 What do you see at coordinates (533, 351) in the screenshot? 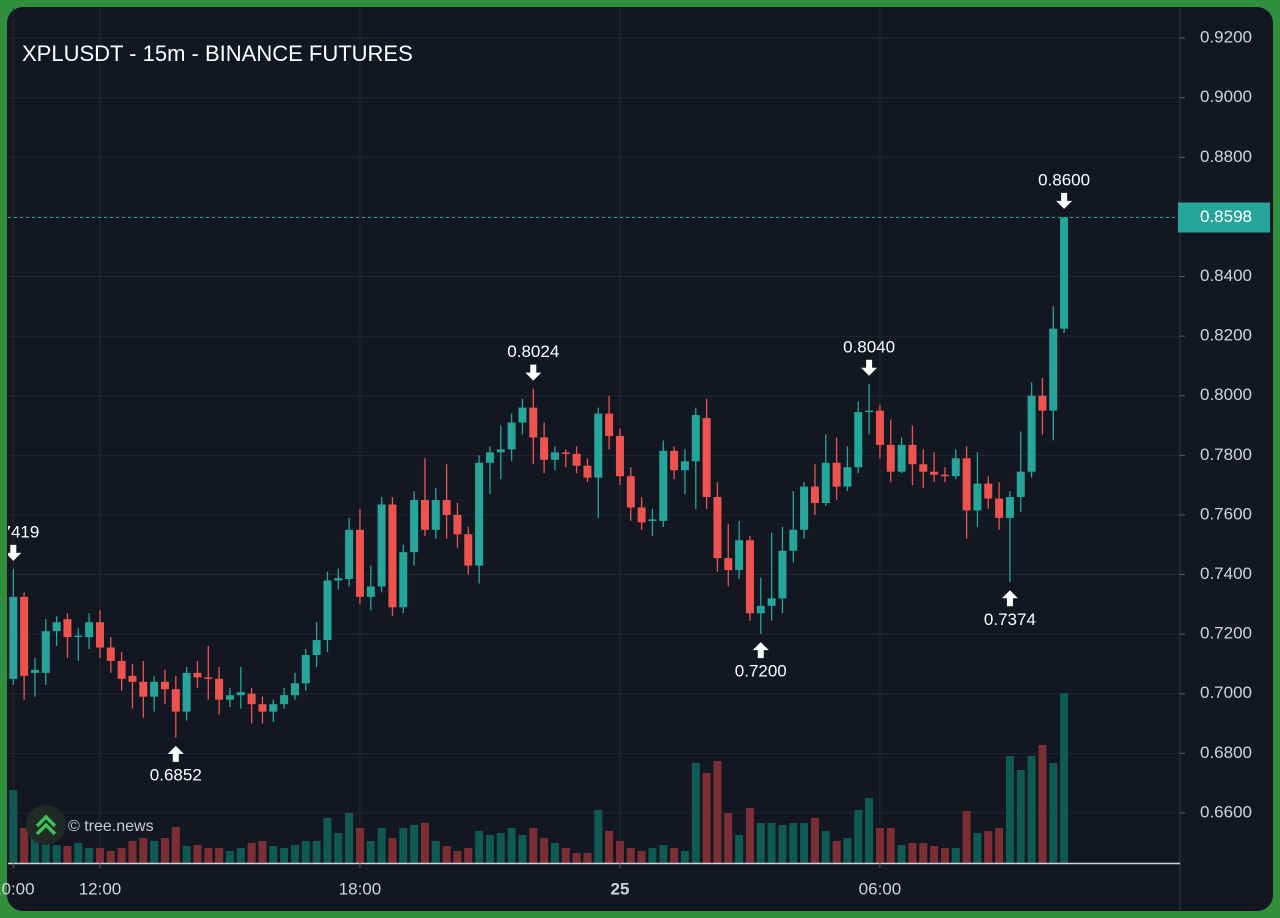
I see `annotation-label: 0.8024` at bounding box center [533, 351].